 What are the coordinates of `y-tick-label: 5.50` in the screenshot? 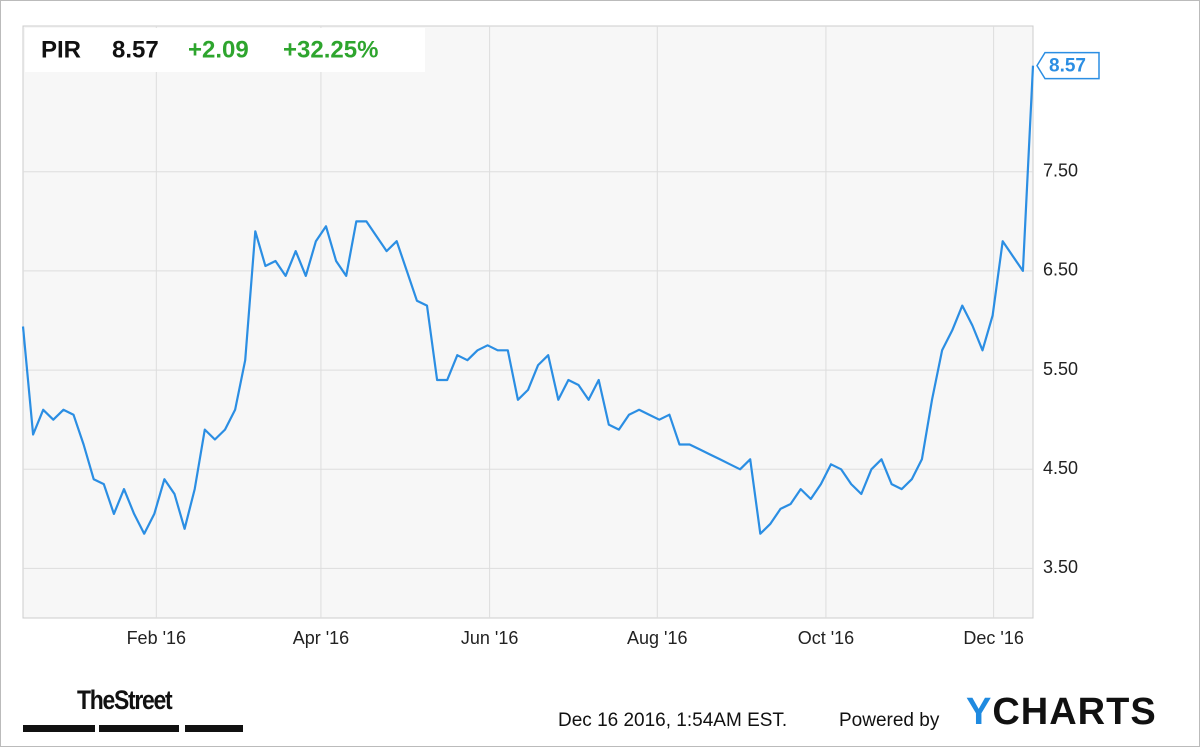 It's located at (1060, 369).